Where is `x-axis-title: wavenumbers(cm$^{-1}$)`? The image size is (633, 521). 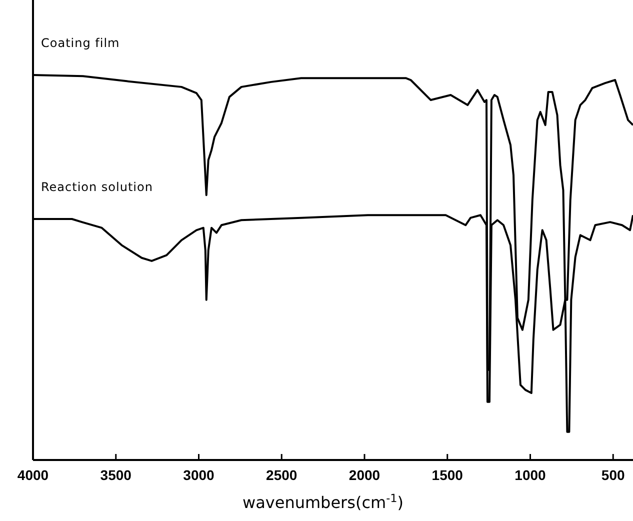 x-axis-title: wavenumbers(cm$^{-1}$) is located at coordinates (323, 502).